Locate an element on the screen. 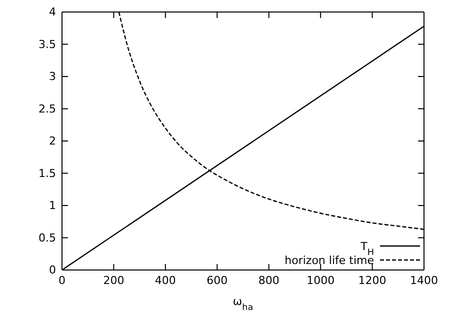  x-tick-label: 200 is located at coordinates (113, 280).